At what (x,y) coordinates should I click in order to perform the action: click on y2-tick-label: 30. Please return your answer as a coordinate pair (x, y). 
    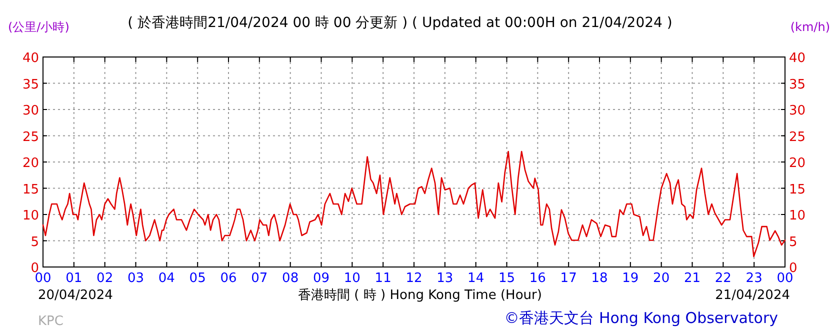
    Looking at the image, I should click on (797, 111).